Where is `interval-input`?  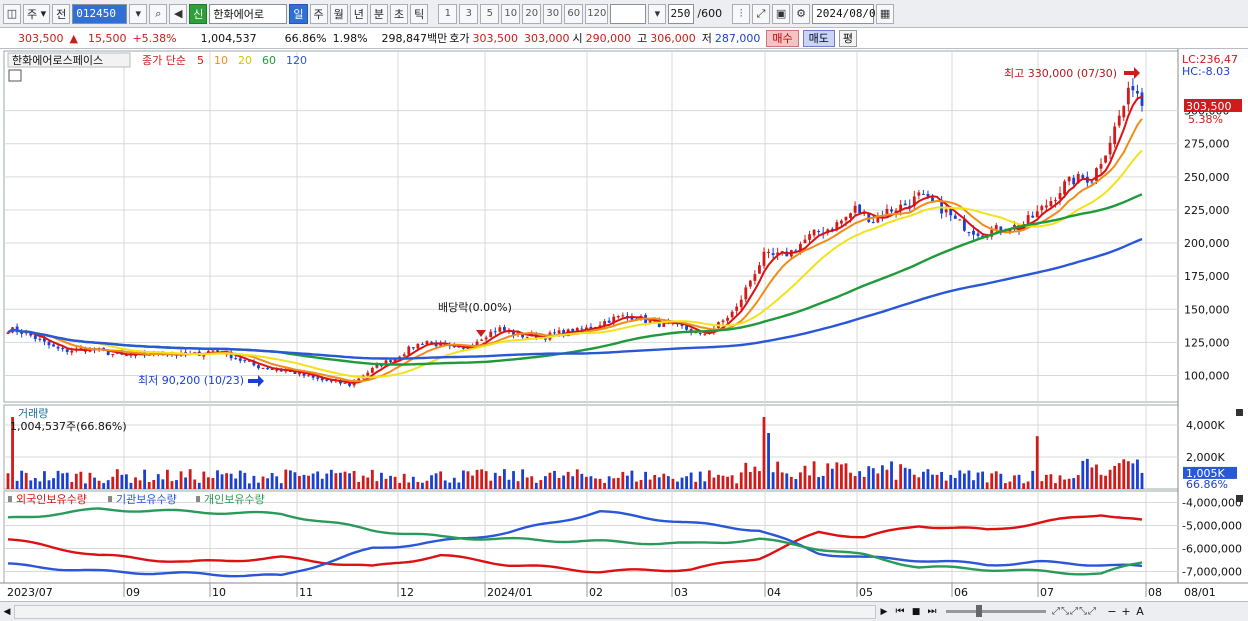
interval-input is located at coordinates (628, 13).